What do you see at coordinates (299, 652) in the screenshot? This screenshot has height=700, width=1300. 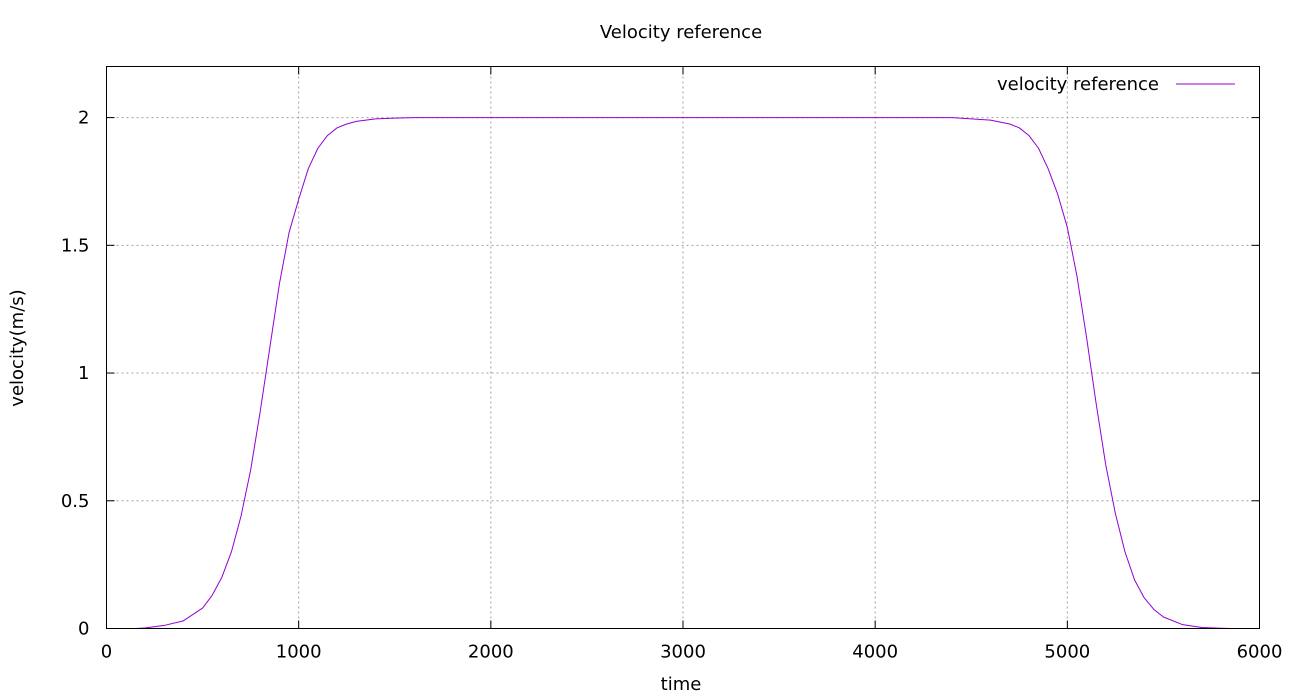 I see `x-tick-label: 1000` at bounding box center [299, 652].